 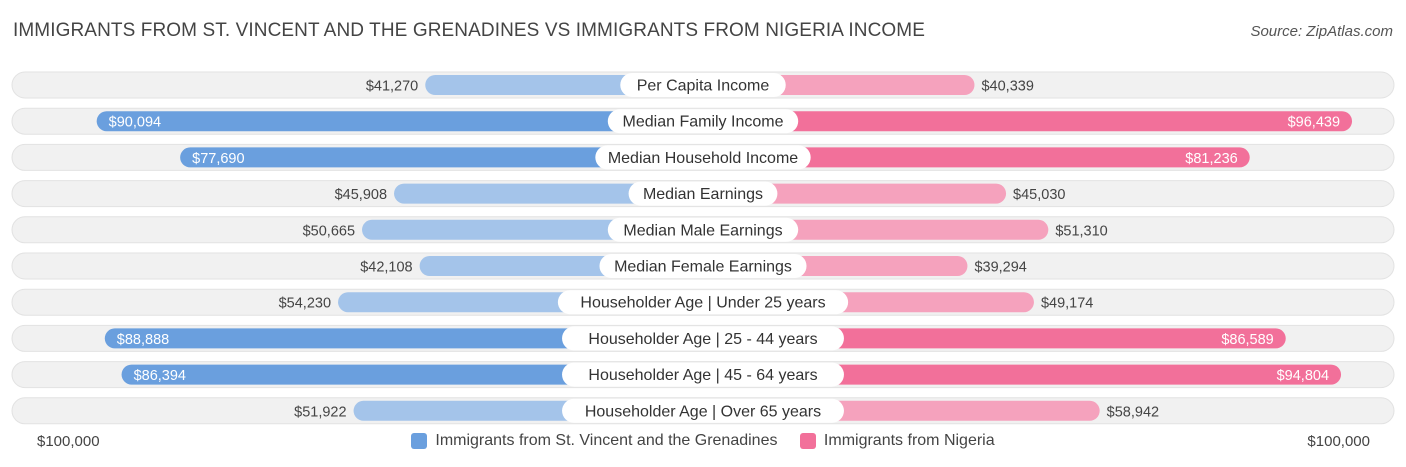 I want to click on category-label: Median Family Income, so click(x=703, y=122).